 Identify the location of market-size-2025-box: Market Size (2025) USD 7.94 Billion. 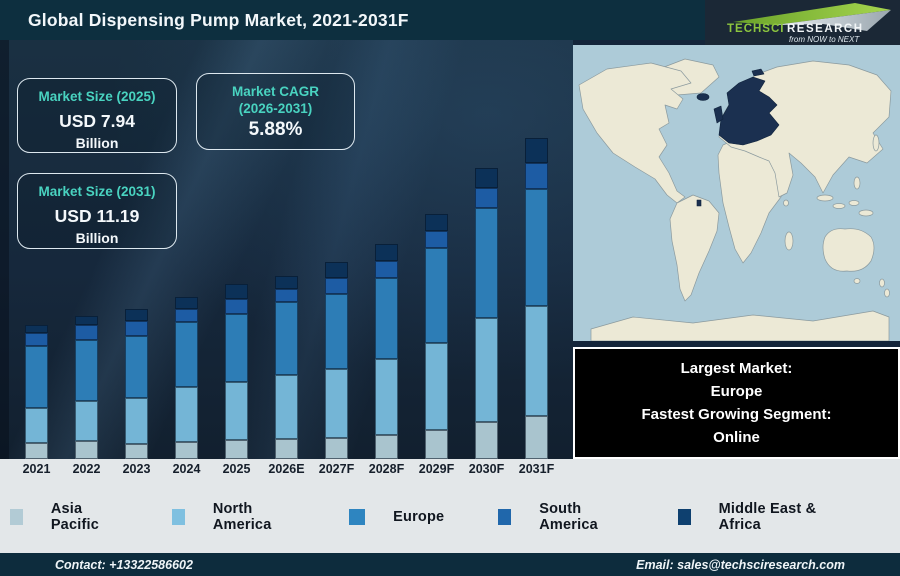
(97, 115).